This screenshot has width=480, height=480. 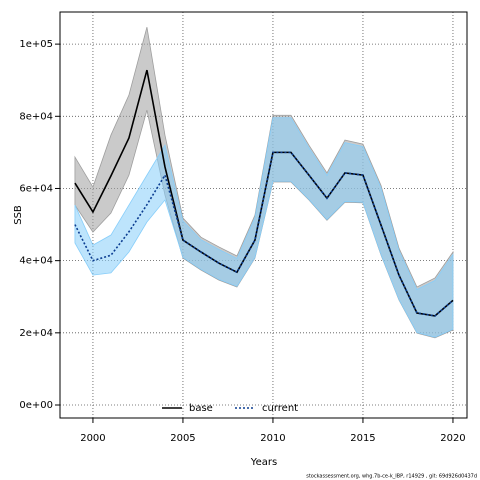 I want to click on legend-label: current, so click(x=280, y=408).